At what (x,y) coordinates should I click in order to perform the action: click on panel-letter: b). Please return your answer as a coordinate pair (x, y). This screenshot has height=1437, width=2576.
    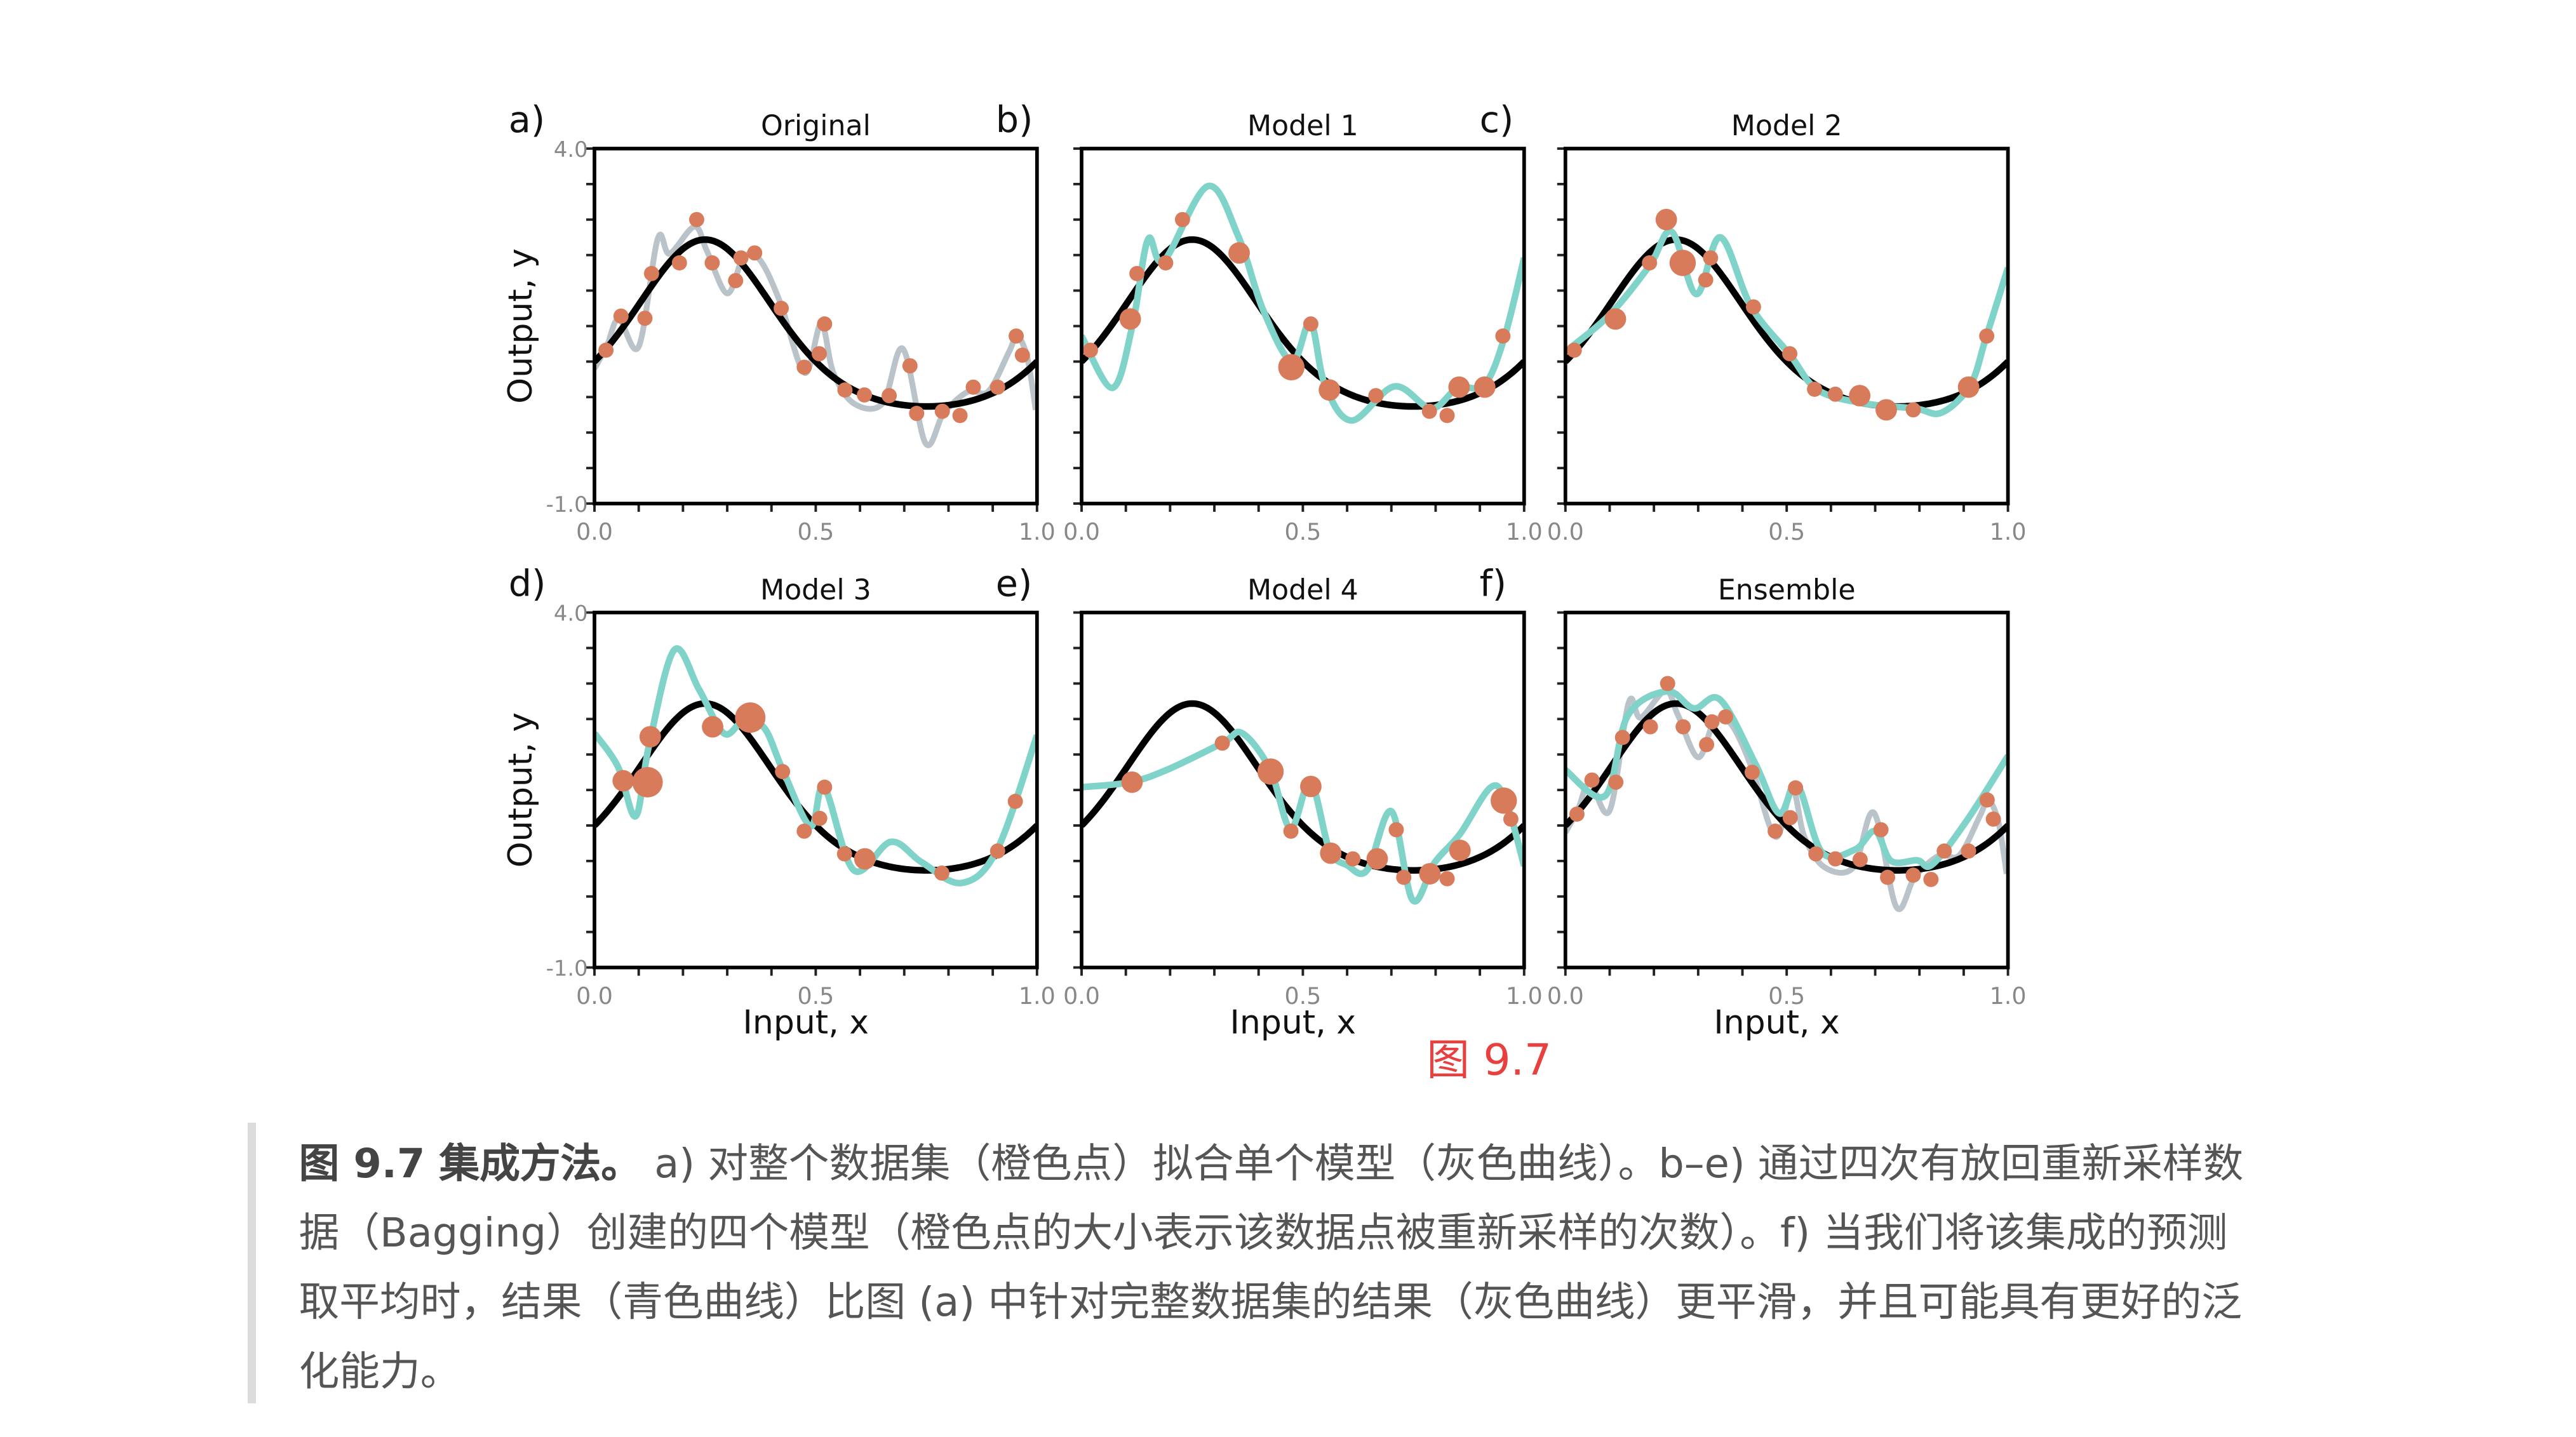
    Looking at the image, I should click on (1014, 120).